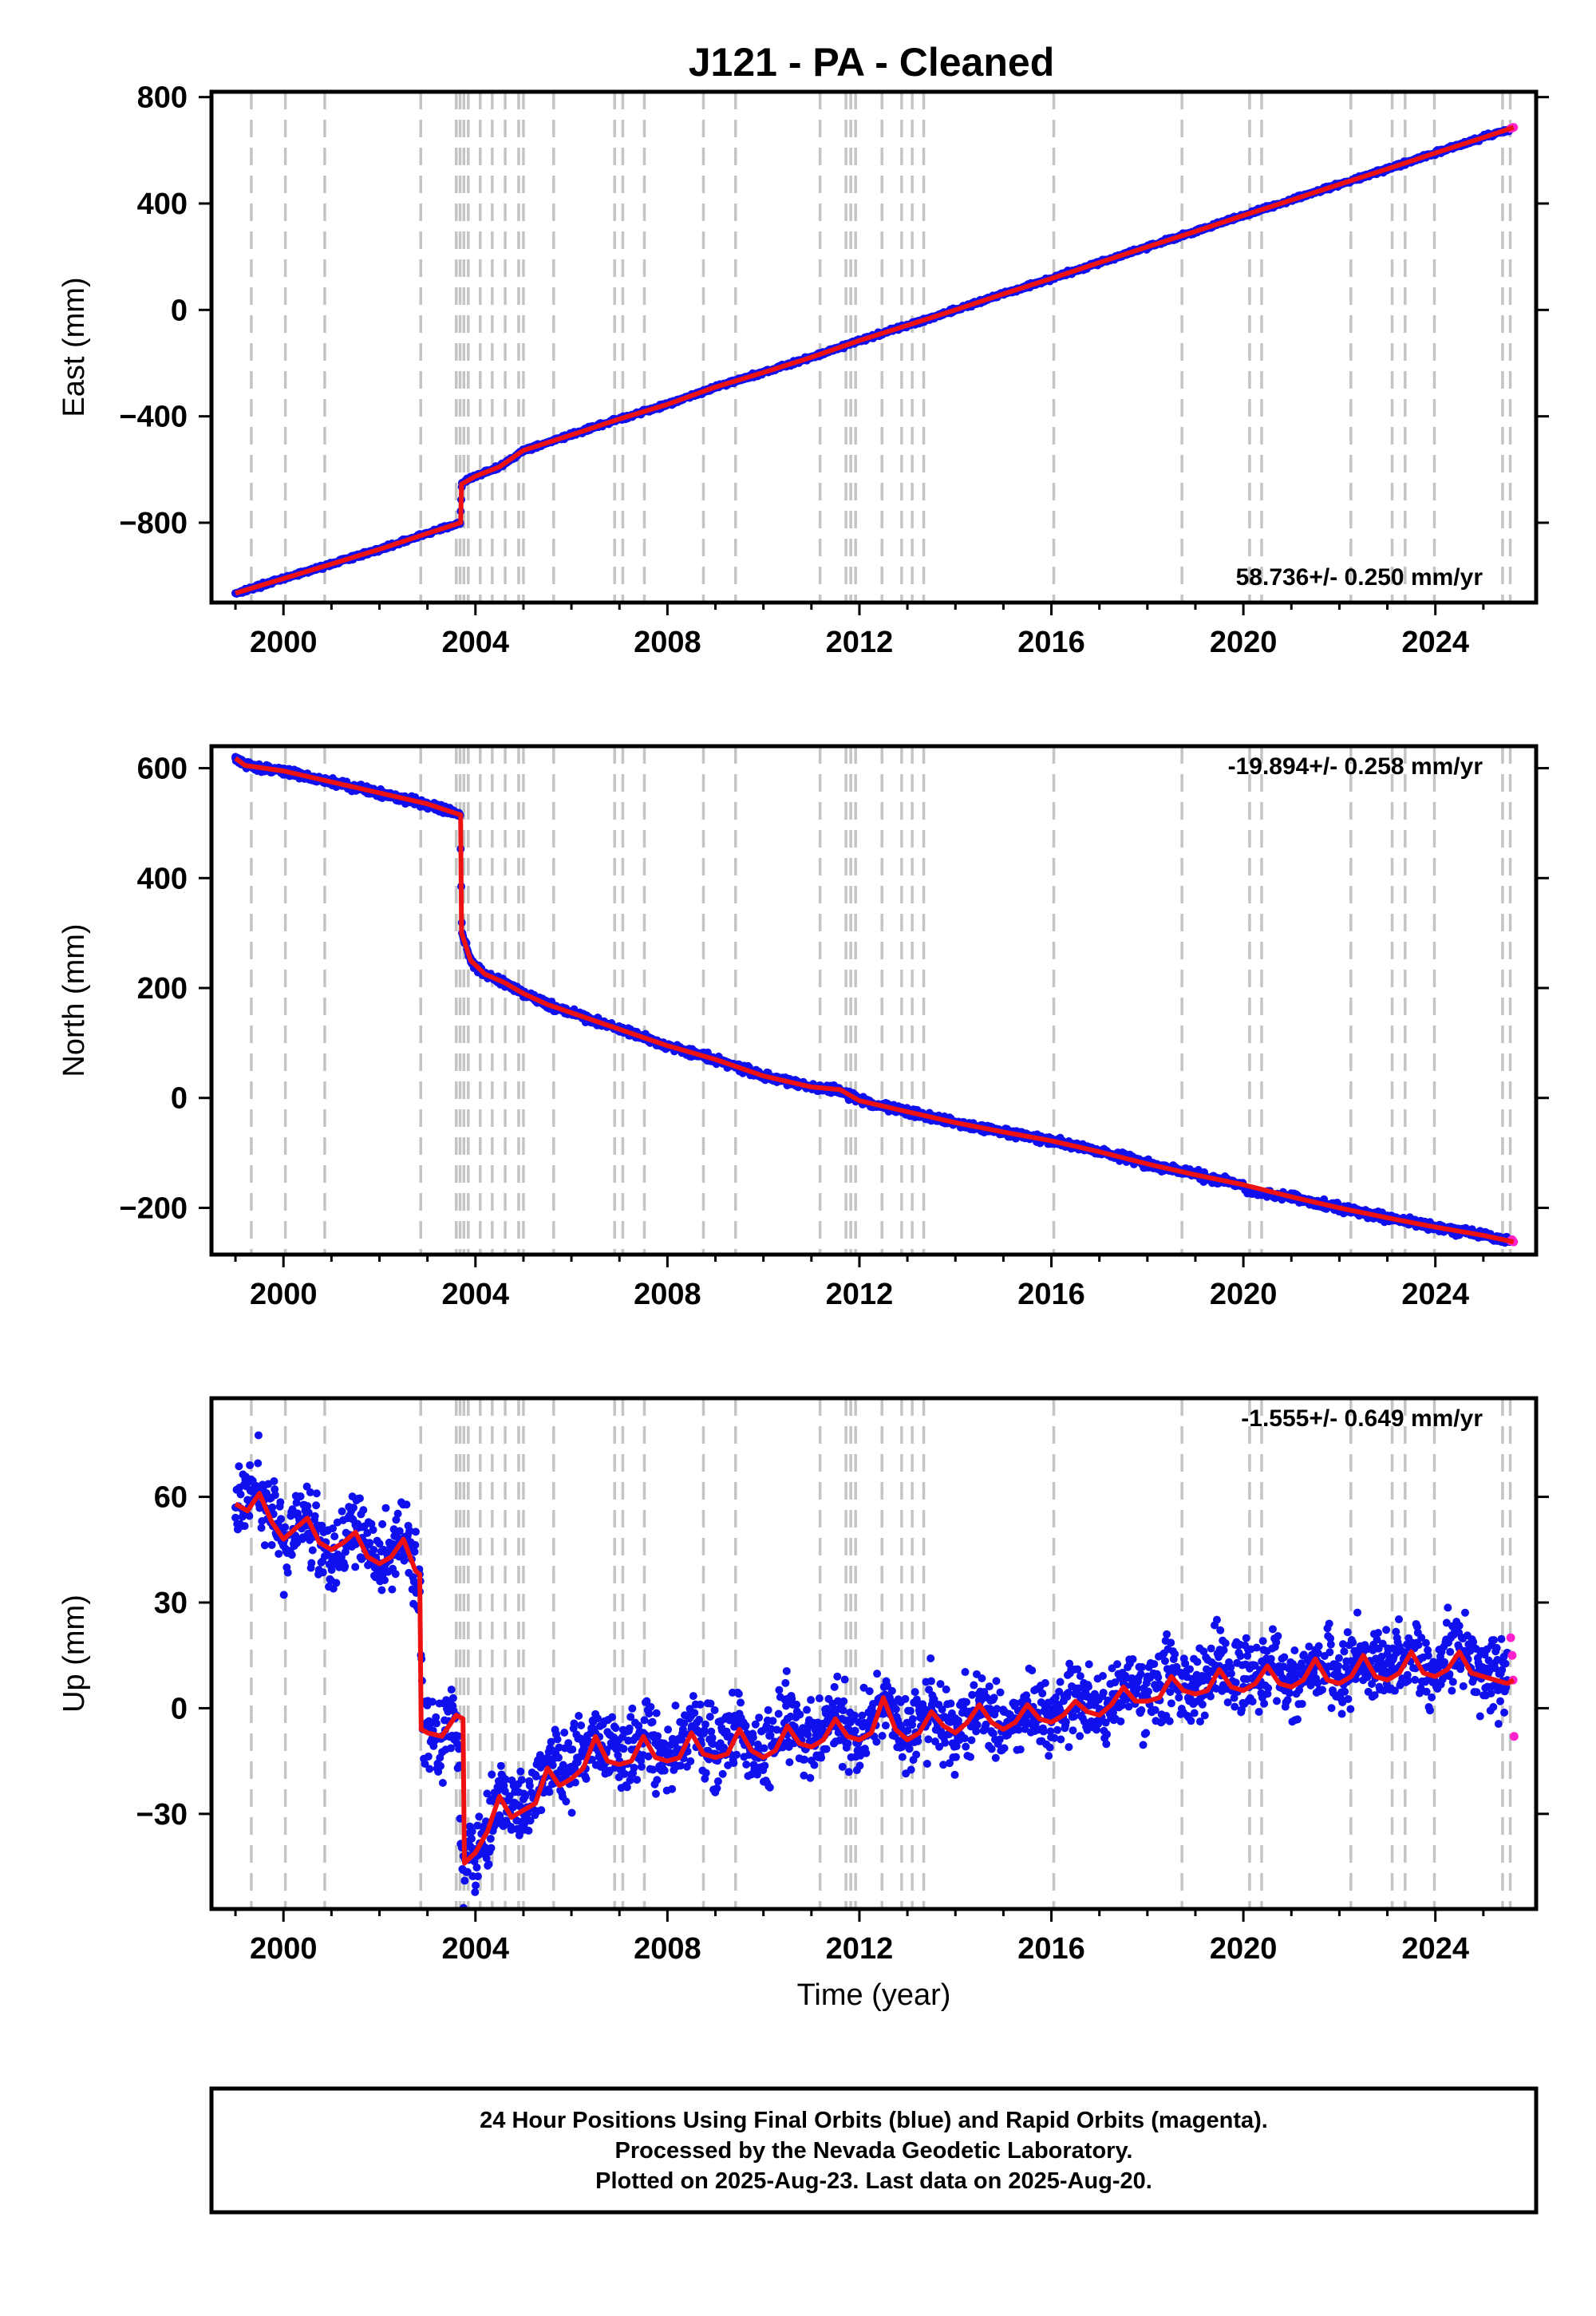 Image resolution: width=1596 pixels, height=2316 pixels. I want to click on east-y-tick-label-4: 800, so click(162, 98).